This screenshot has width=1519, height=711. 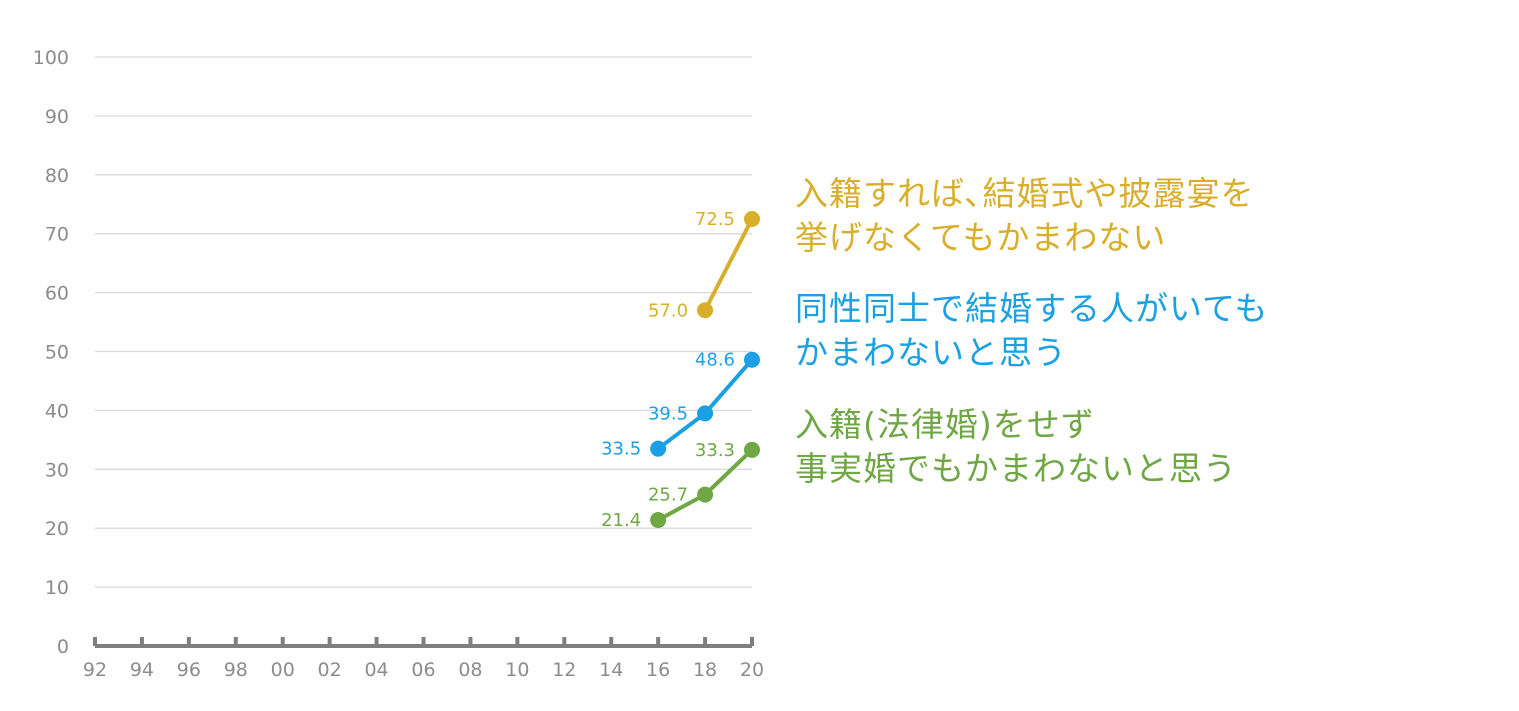 What do you see at coordinates (95, 670) in the screenshot?
I see `x-tick-label: 92` at bounding box center [95, 670].